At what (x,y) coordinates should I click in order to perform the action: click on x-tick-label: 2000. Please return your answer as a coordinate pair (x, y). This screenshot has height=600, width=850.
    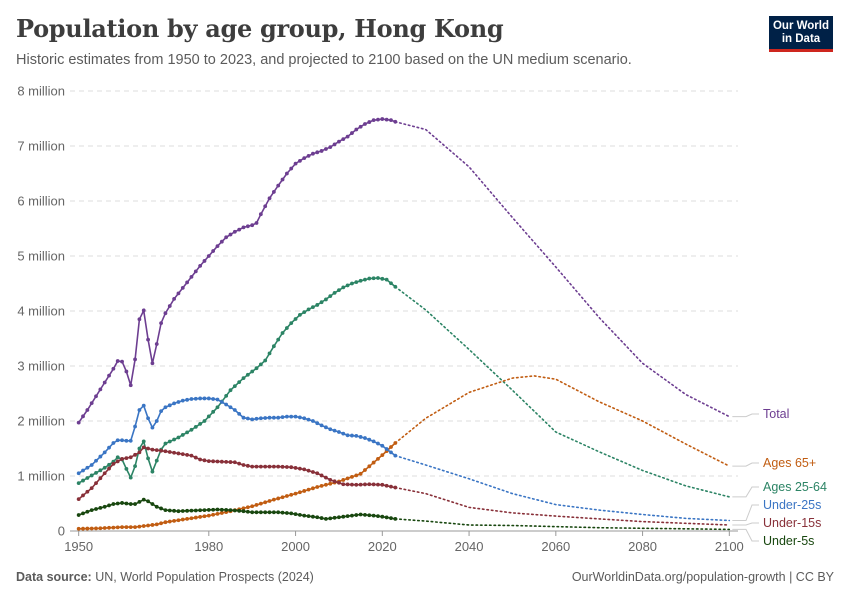
    Looking at the image, I should click on (295, 546).